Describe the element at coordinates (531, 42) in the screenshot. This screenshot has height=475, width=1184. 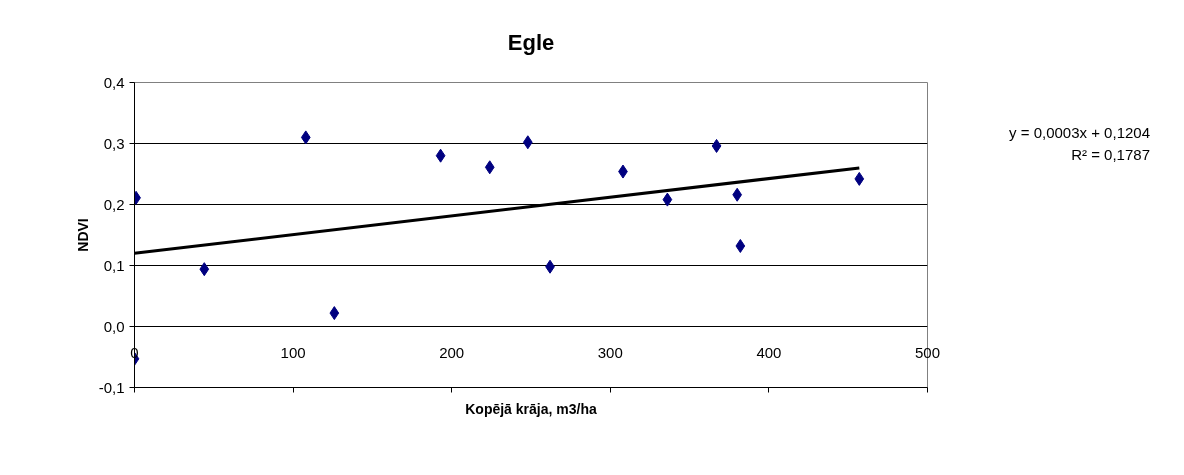
I see `chart-title: Egle` at that location.